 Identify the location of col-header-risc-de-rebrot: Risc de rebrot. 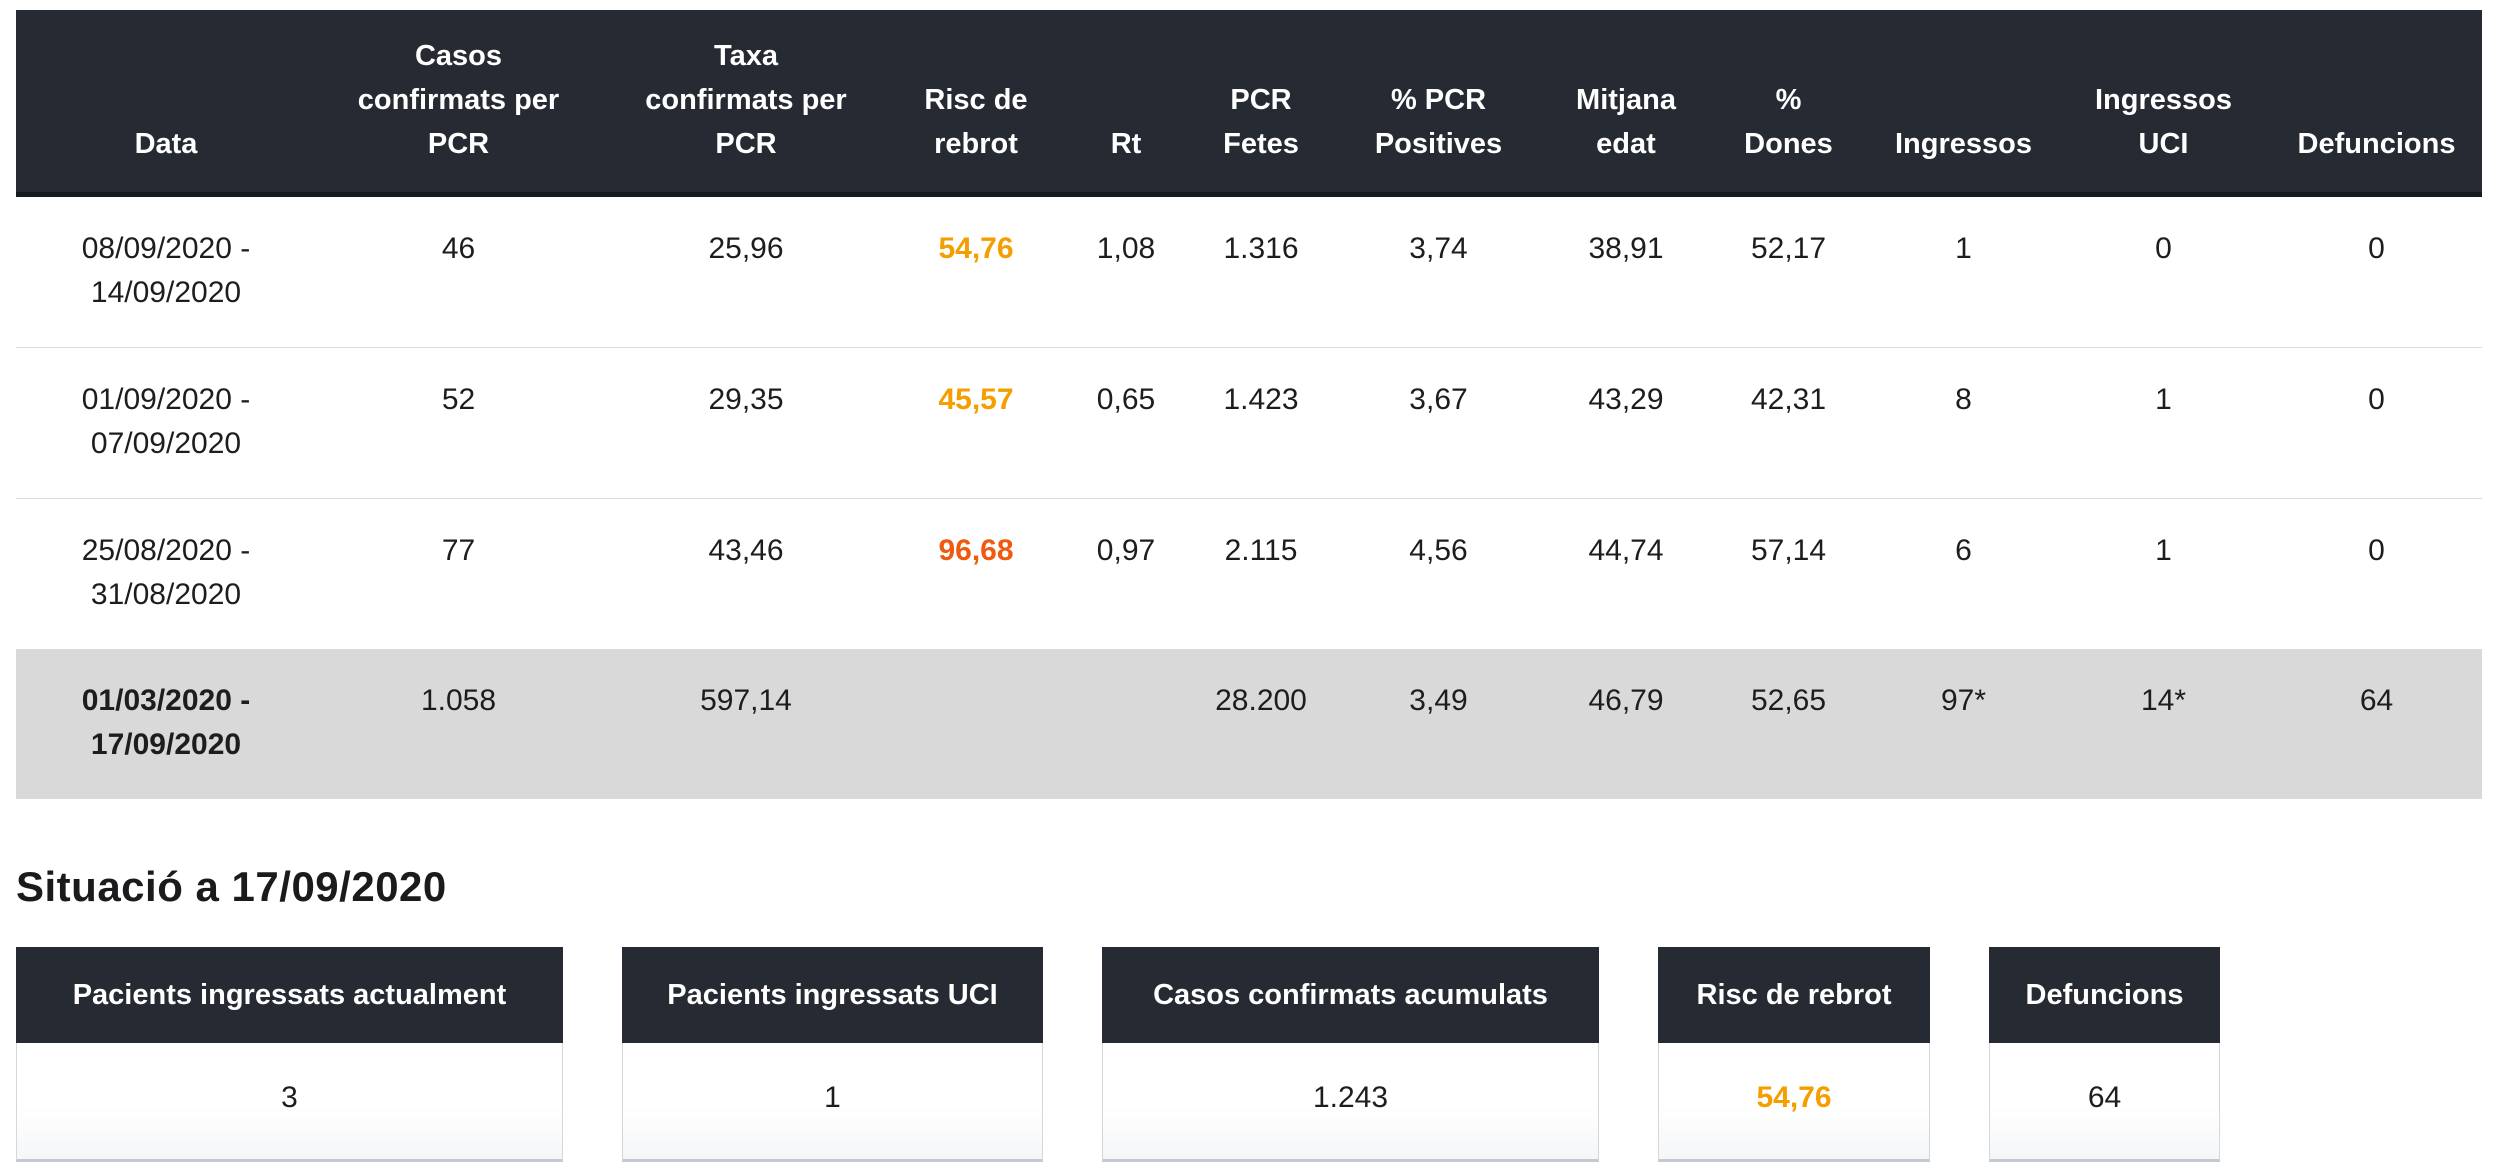
(976, 103).